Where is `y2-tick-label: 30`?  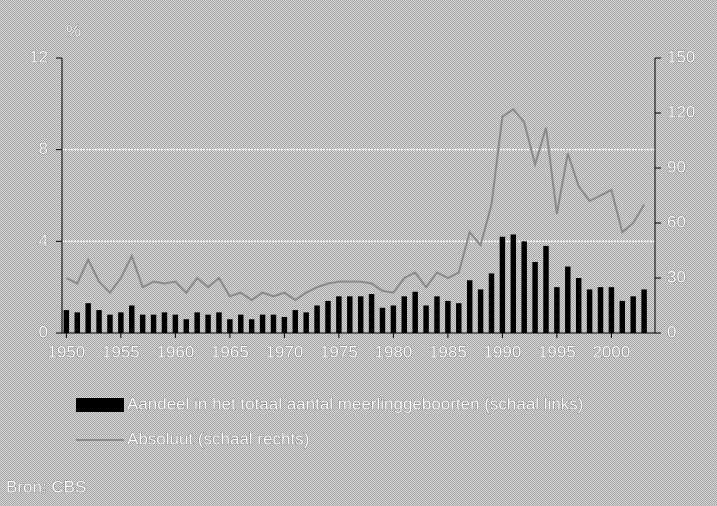
y2-tick-label: 30 is located at coordinates (676, 276).